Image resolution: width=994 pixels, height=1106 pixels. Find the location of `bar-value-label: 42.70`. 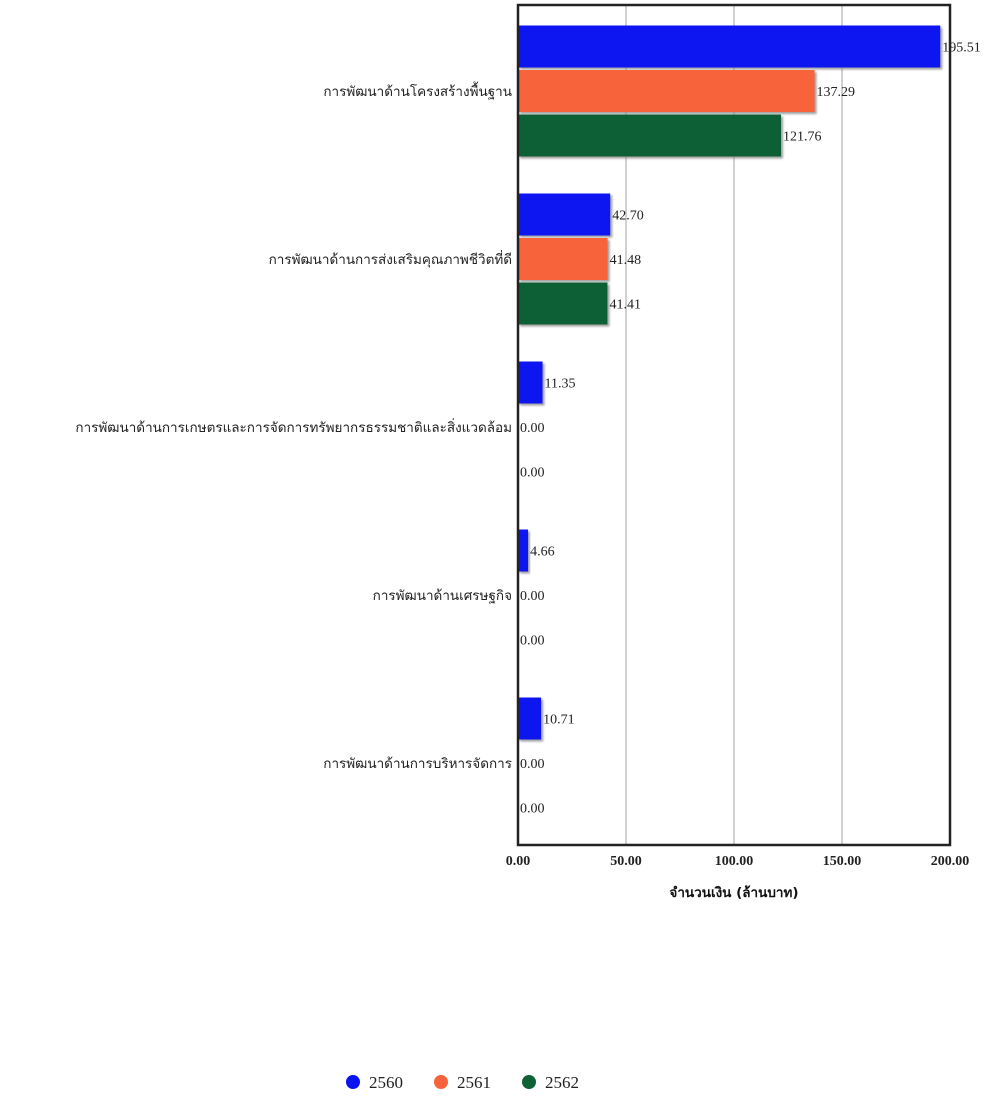

bar-value-label: 42.70 is located at coordinates (628, 216).